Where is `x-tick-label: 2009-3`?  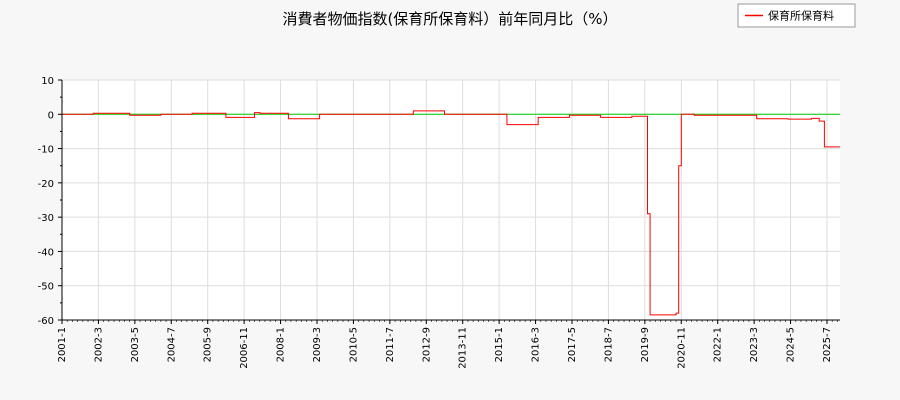 x-tick-label: 2009-3 is located at coordinates (317, 344).